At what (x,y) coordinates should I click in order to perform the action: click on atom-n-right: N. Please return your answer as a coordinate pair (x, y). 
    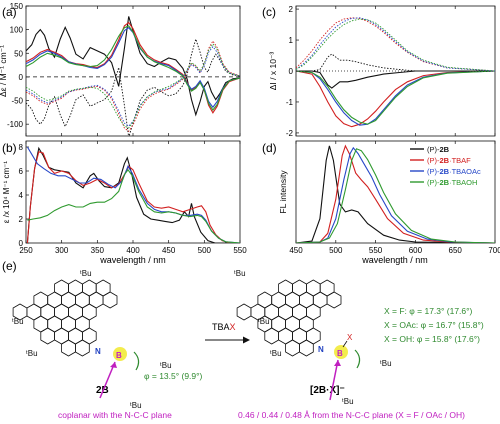
    Looking at the image, I should click on (321, 349).